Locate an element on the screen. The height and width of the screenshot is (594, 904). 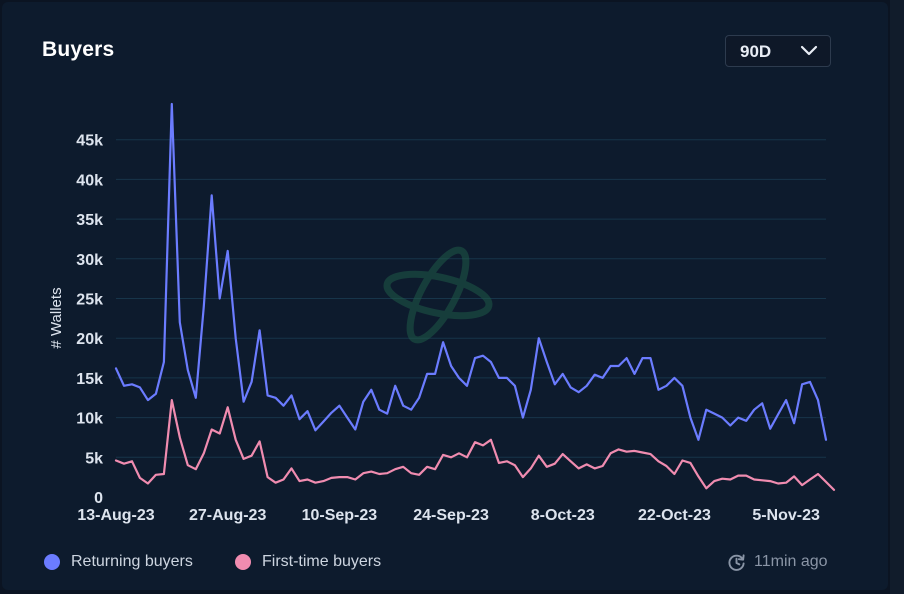
y-tick-label: 25k is located at coordinates (89, 300).